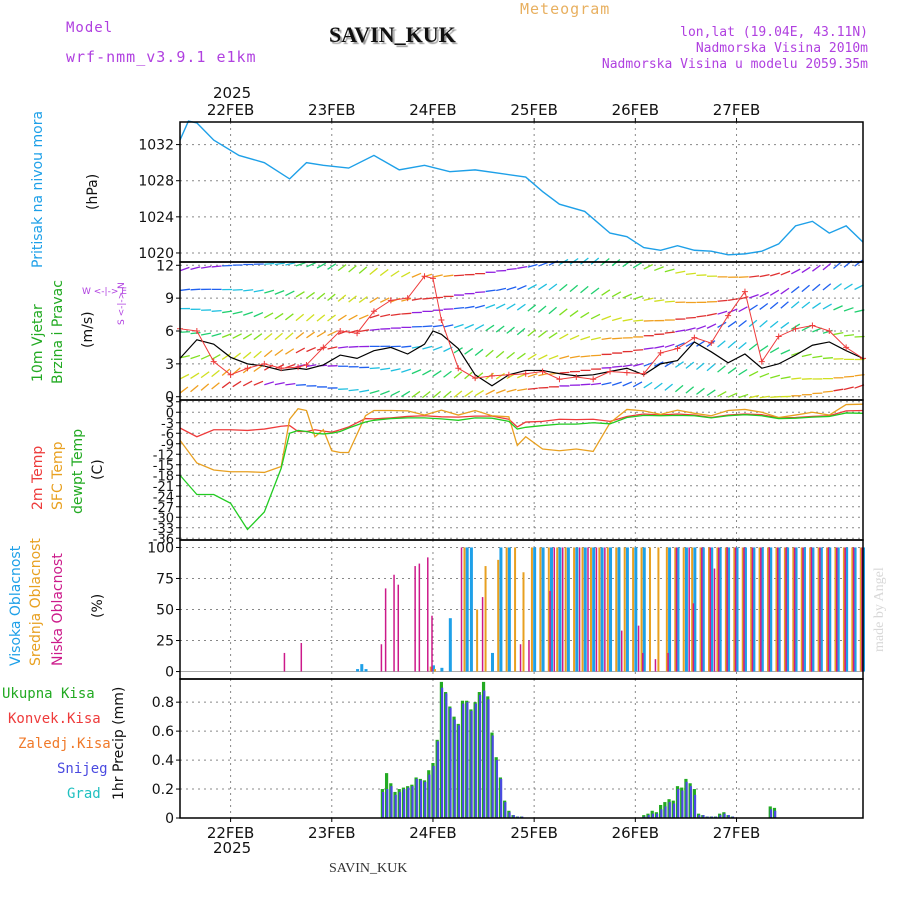  What do you see at coordinates (163, 539) in the screenshot?
I see `y-tick-label: -36` at bounding box center [163, 539].